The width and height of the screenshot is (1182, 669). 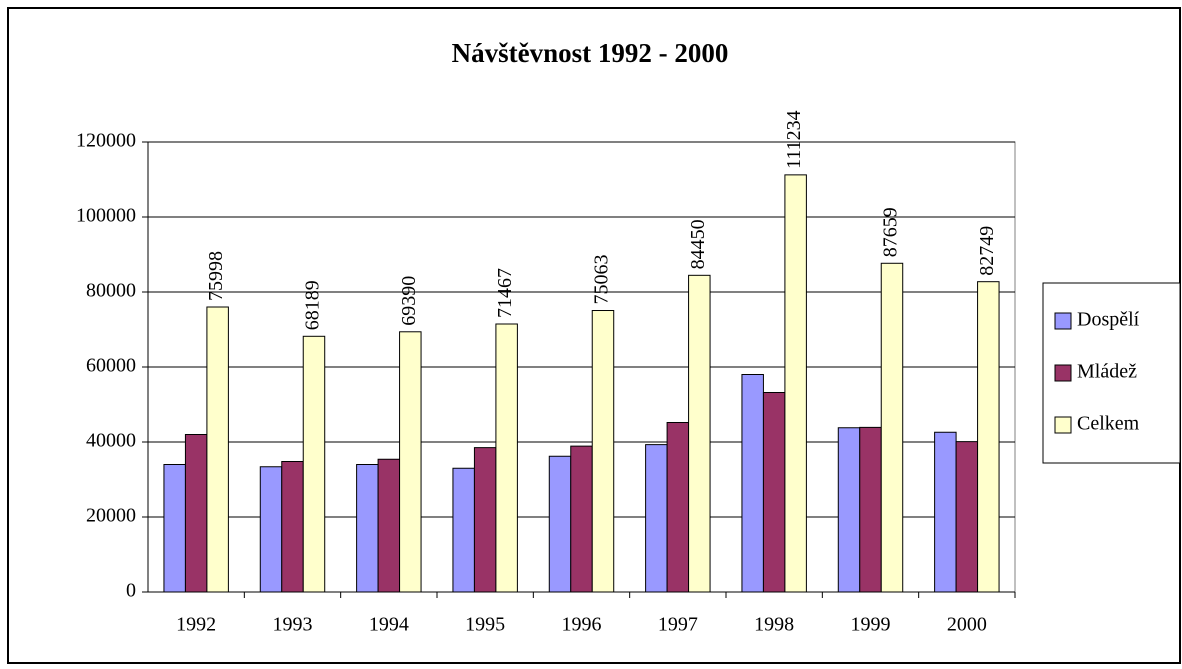 What do you see at coordinates (602, 280) in the screenshot?
I see `data-label: 75063` at bounding box center [602, 280].